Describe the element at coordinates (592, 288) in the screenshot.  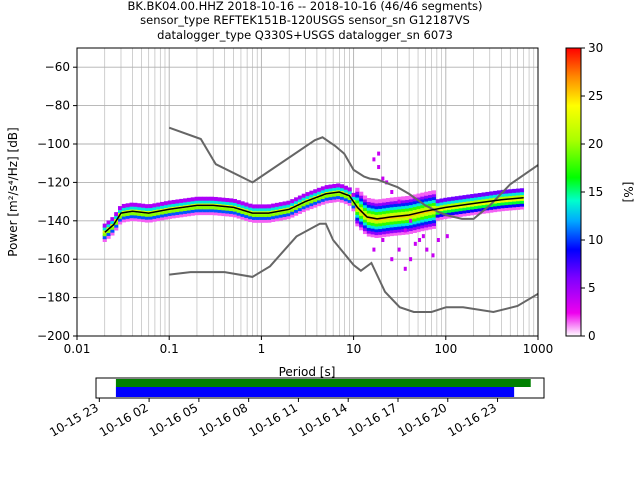
I see `colorbar-tick-label: 5` at that location.